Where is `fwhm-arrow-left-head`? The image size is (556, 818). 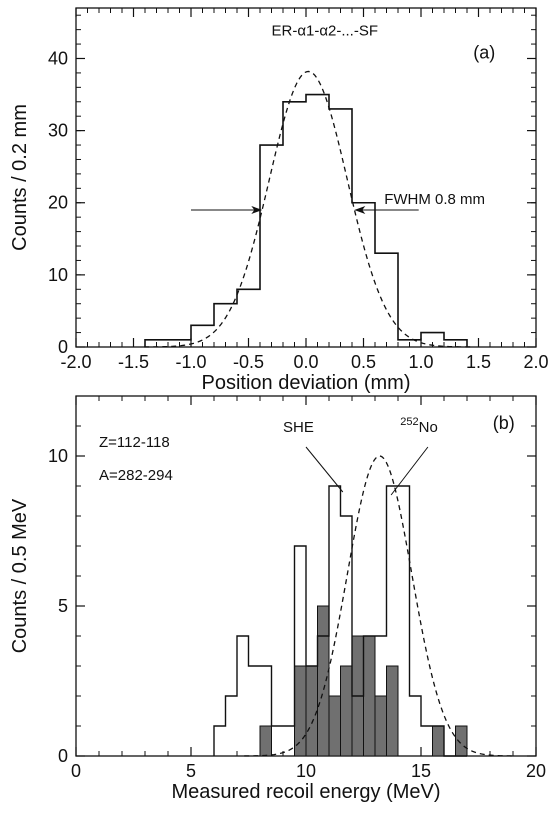
fwhm-arrow-left-head is located at coordinates (257, 209).